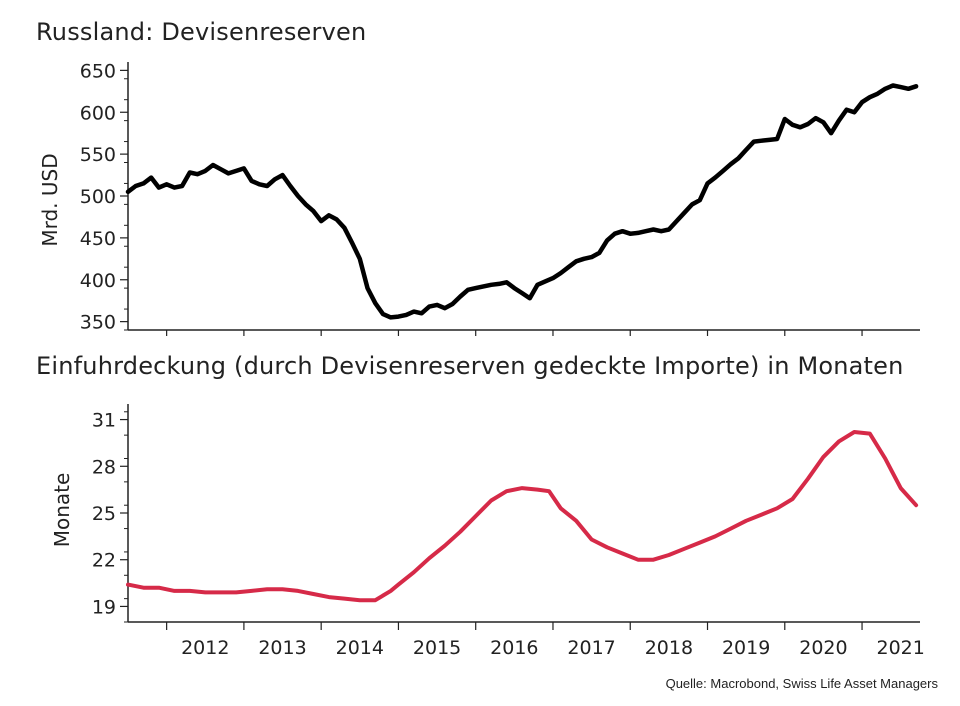 This screenshot has width=960, height=706. I want to click on y-tick-label: 650, so click(98, 71).